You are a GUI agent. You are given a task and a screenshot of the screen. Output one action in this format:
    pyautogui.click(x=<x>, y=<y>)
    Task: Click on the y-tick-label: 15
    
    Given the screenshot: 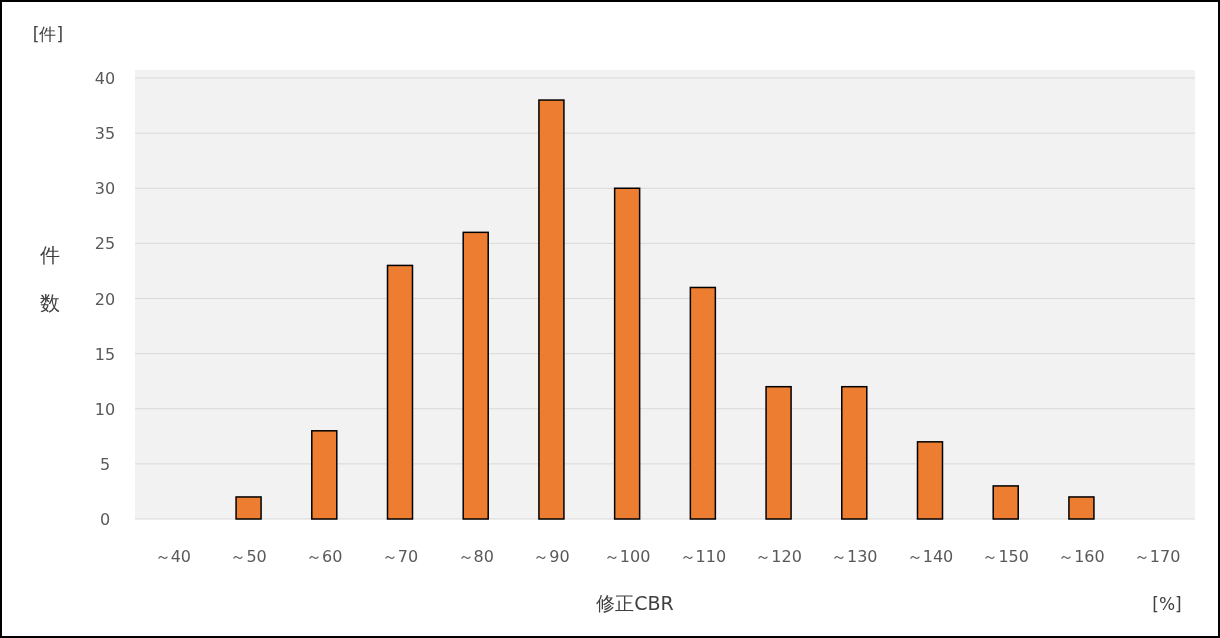 What is the action you would take?
    pyautogui.click(x=105, y=354)
    